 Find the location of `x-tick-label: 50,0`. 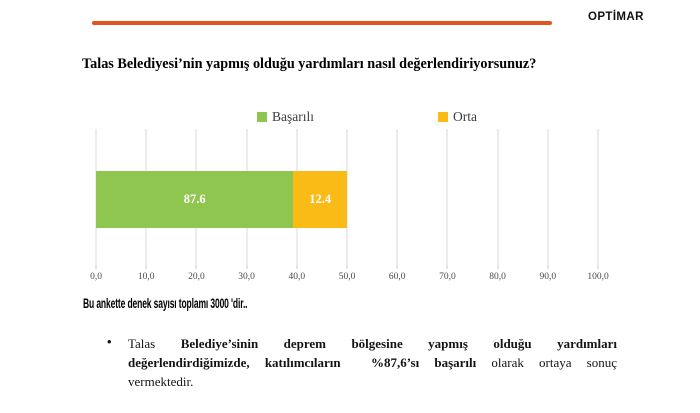

x-tick-label: 50,0 is located at coordinates (347, 277).